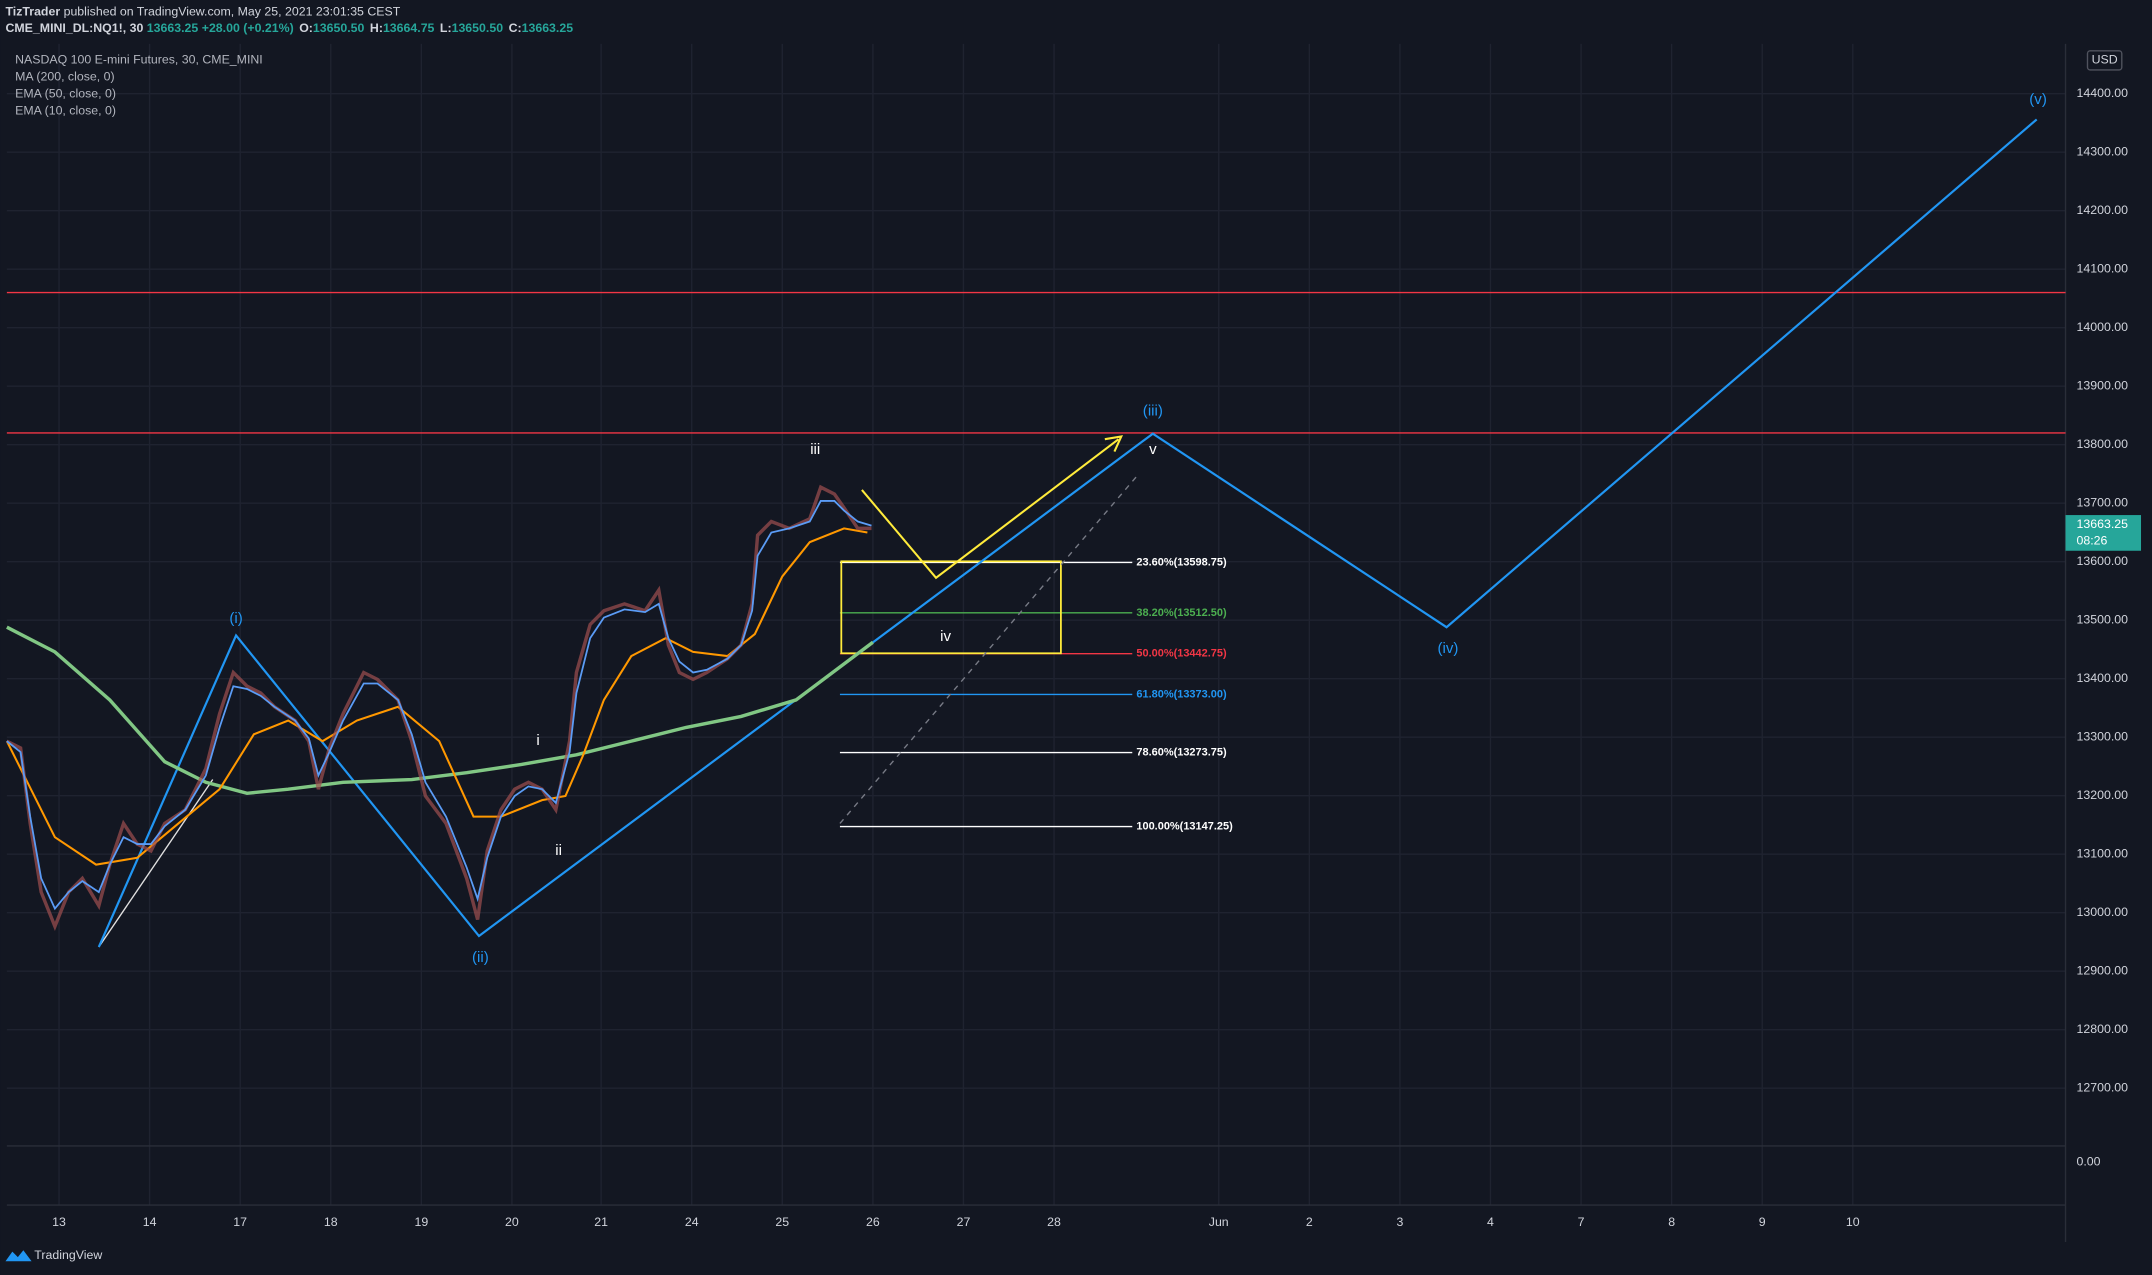 This screenshot has height=1275, width=2152. What do you see at coordinates (248, 28) in the screenshot?
I see `change: +28.00 (+0.21%)` at bounding box center [248, 28].